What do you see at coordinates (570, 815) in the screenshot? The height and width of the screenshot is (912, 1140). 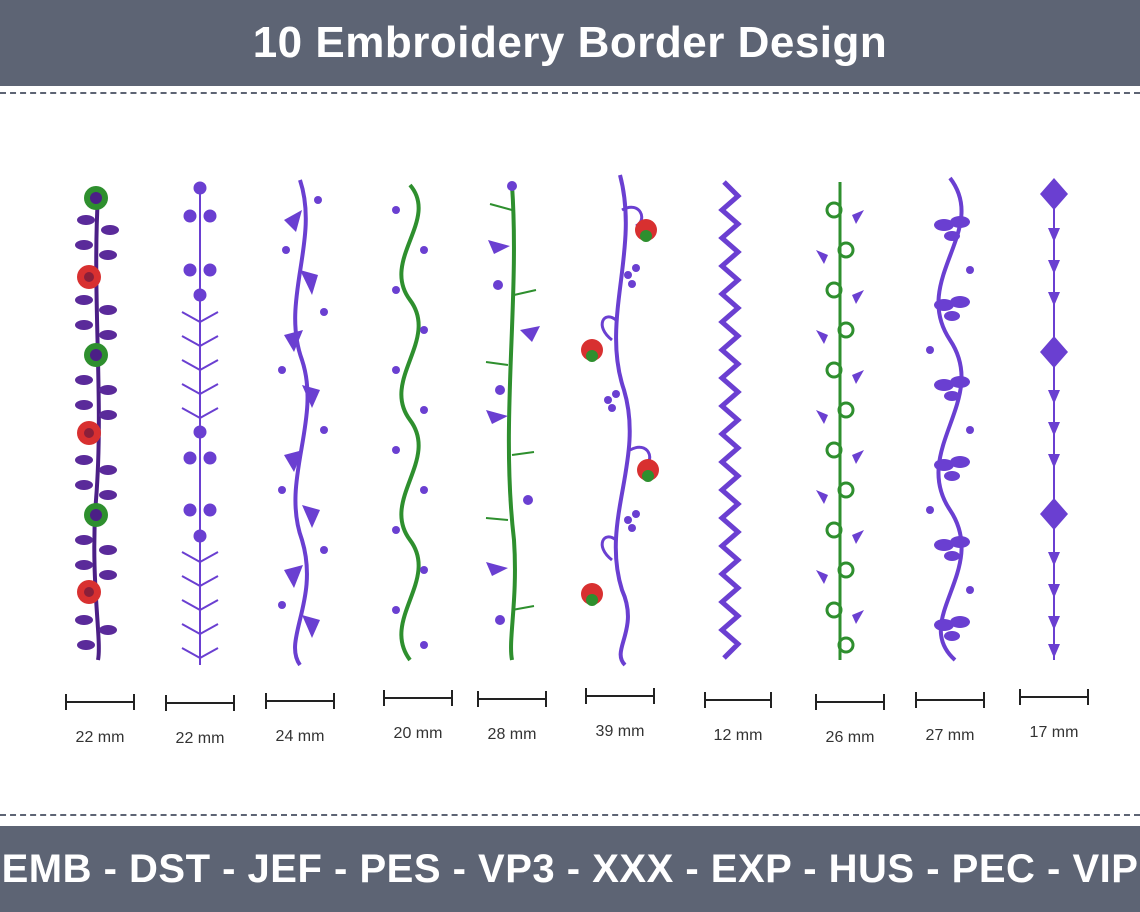 I see `bottom-dashed-divider` at bounding box center [570, 815].